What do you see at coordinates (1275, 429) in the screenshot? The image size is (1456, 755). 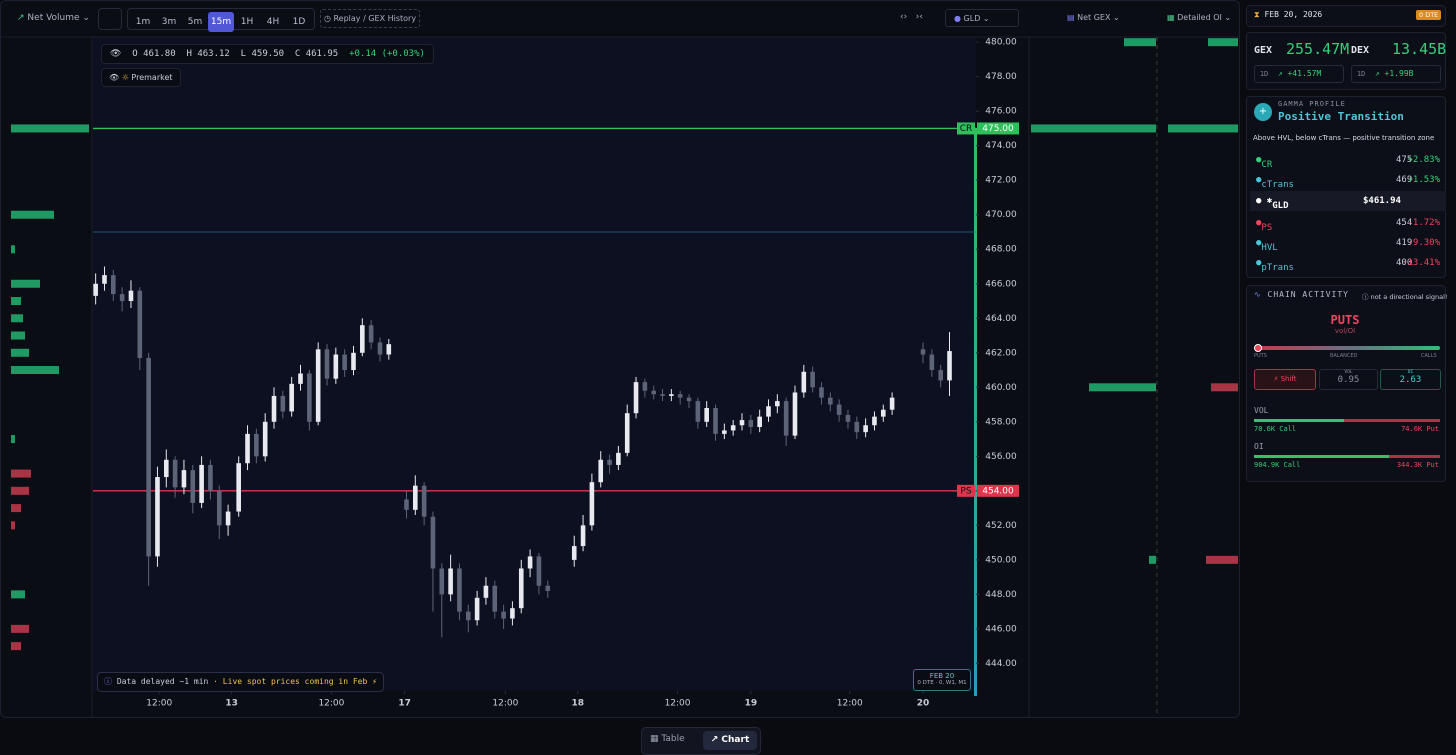 I see `vol-call: 70.6K Call` at bounding box center [1275, 429].